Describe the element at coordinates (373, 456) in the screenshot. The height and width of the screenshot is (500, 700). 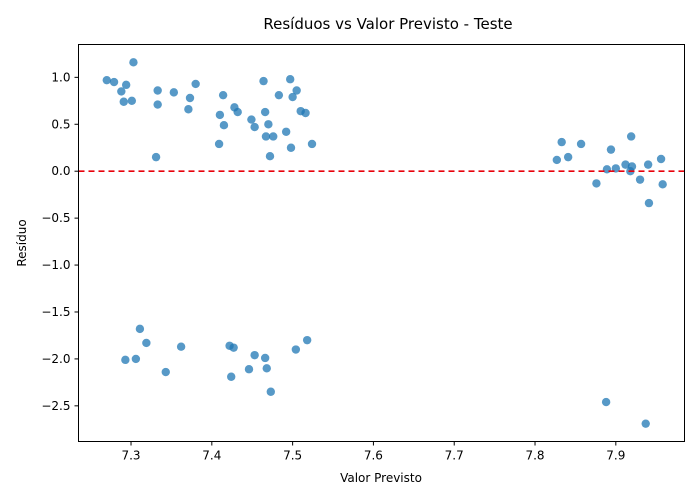
I see `x-tick-label-3: 7.6` at that location.